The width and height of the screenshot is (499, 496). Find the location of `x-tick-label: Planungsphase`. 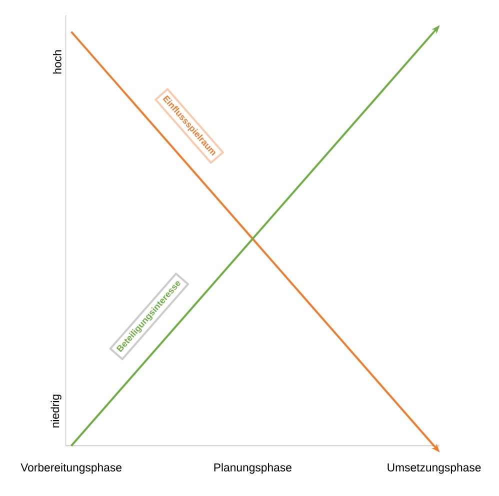

x-tick-label: Planungsphase is located at coordinates (253, 468).